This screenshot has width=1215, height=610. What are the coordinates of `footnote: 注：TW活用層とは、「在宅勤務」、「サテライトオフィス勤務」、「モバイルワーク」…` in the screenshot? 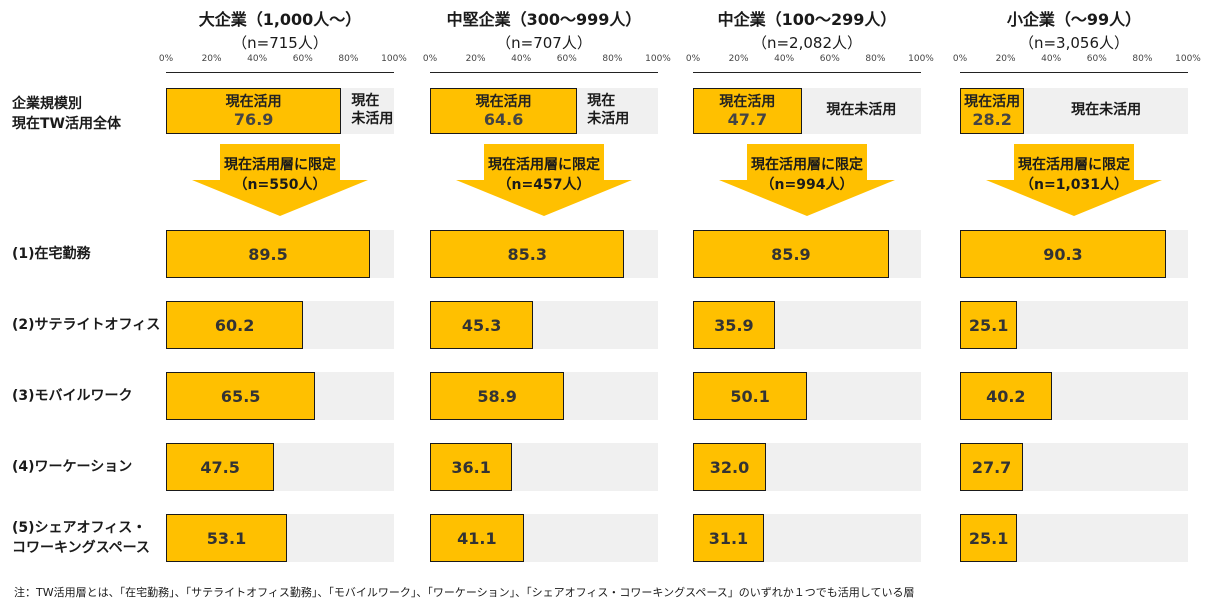 It's located at (464, 592).